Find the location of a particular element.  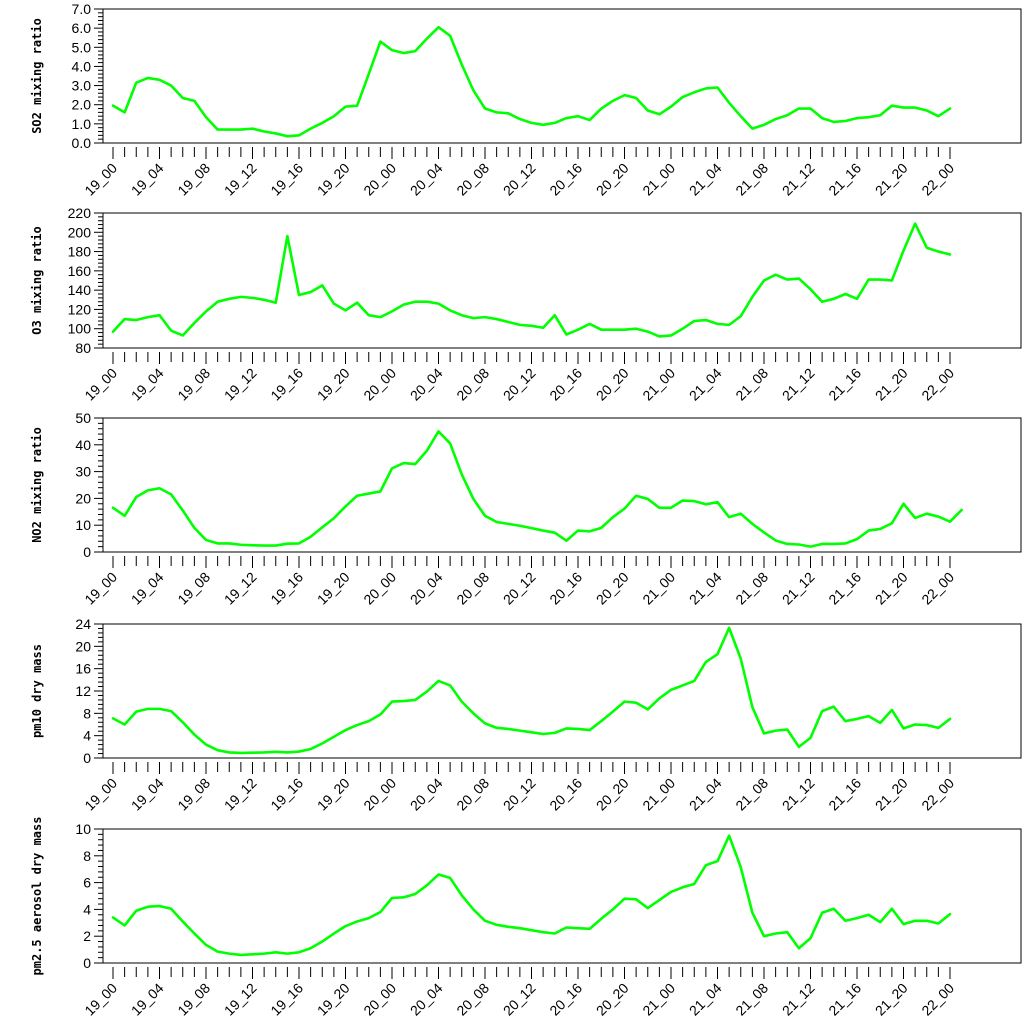

y-tick-label: 180 is located at coordinates (80, 252).